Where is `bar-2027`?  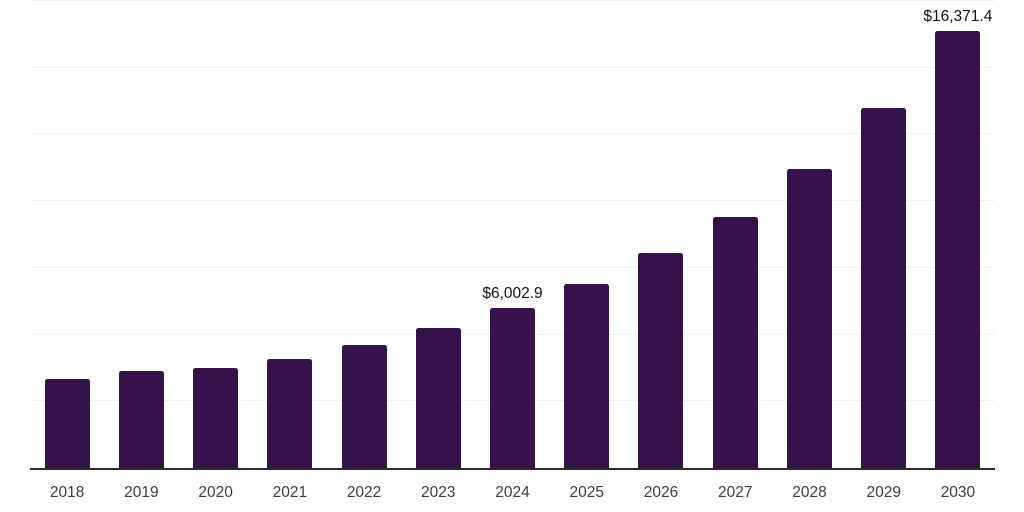 bar-2027 is located at coordinates (735, 342).